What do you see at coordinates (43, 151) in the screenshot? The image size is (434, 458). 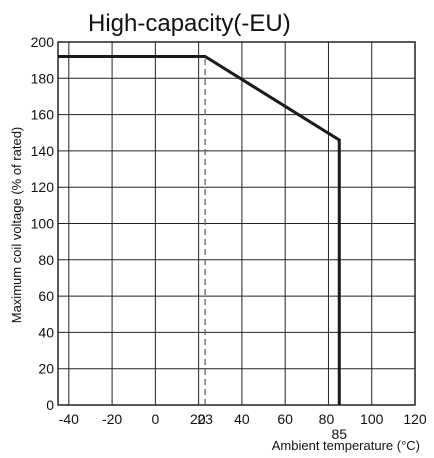 I see `y-tick-label: 140` at bounding box center [43, 151].